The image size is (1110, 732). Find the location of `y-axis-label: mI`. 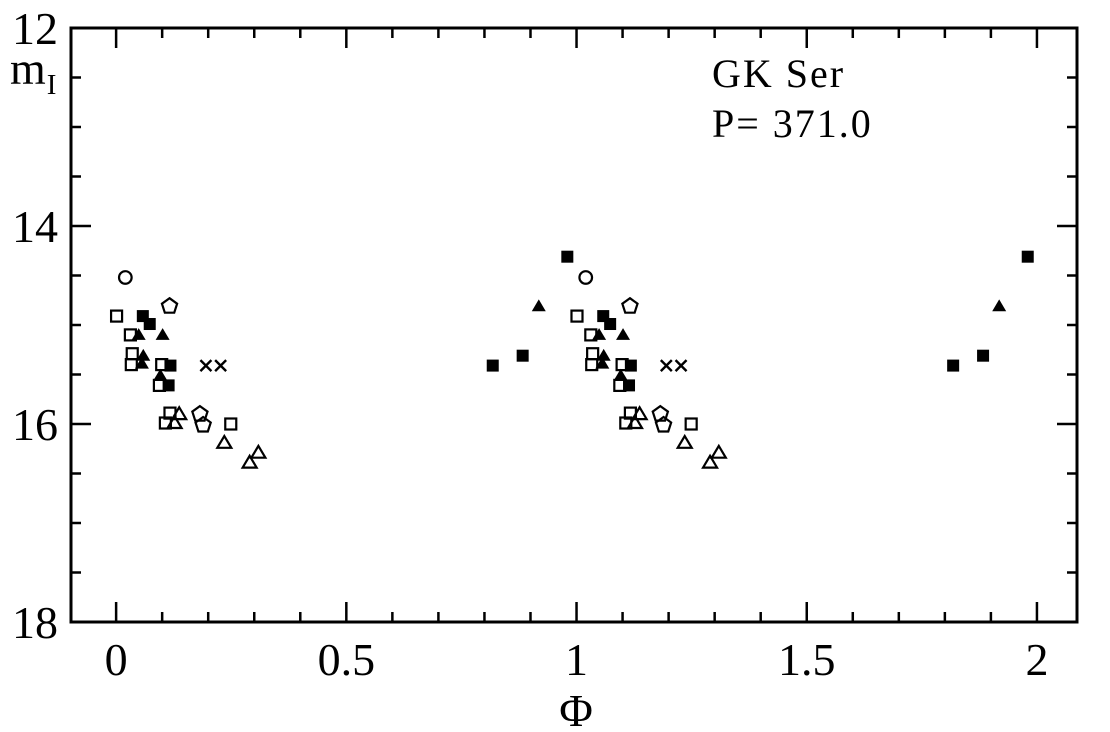

y-axis-label: mI is located at coordinates (33, 73).